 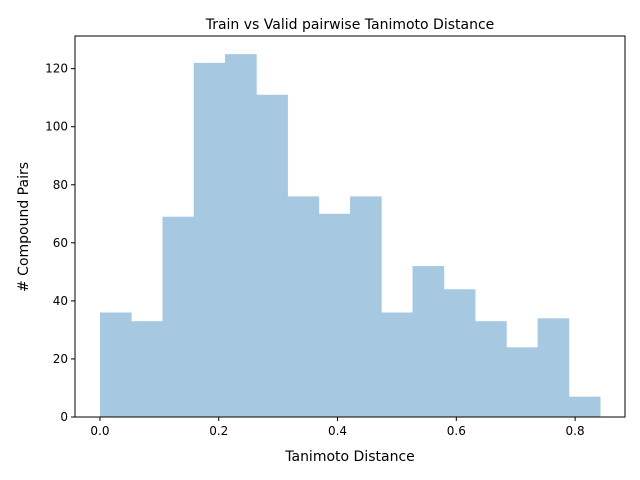 I want to click on x-axis-ticks: 0.0 0.2 0.4 0.6 0.8, so click(x=337, y=427).